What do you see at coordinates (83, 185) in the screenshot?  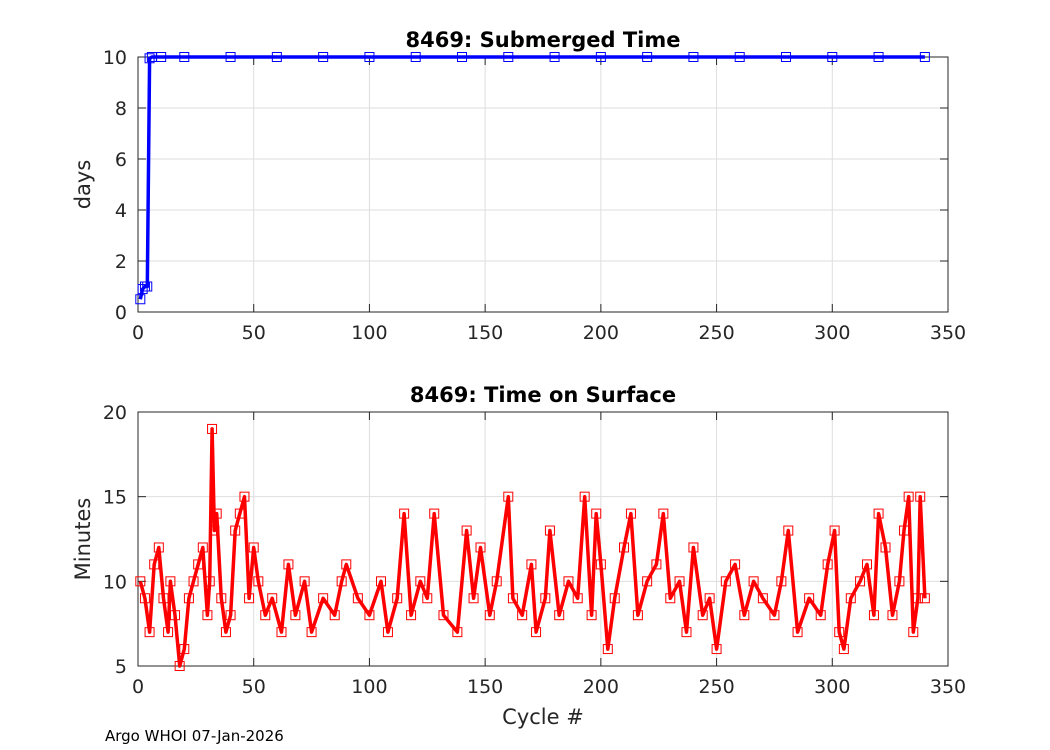 I see `y-axis-label: days` at bounding box center [83, 185].